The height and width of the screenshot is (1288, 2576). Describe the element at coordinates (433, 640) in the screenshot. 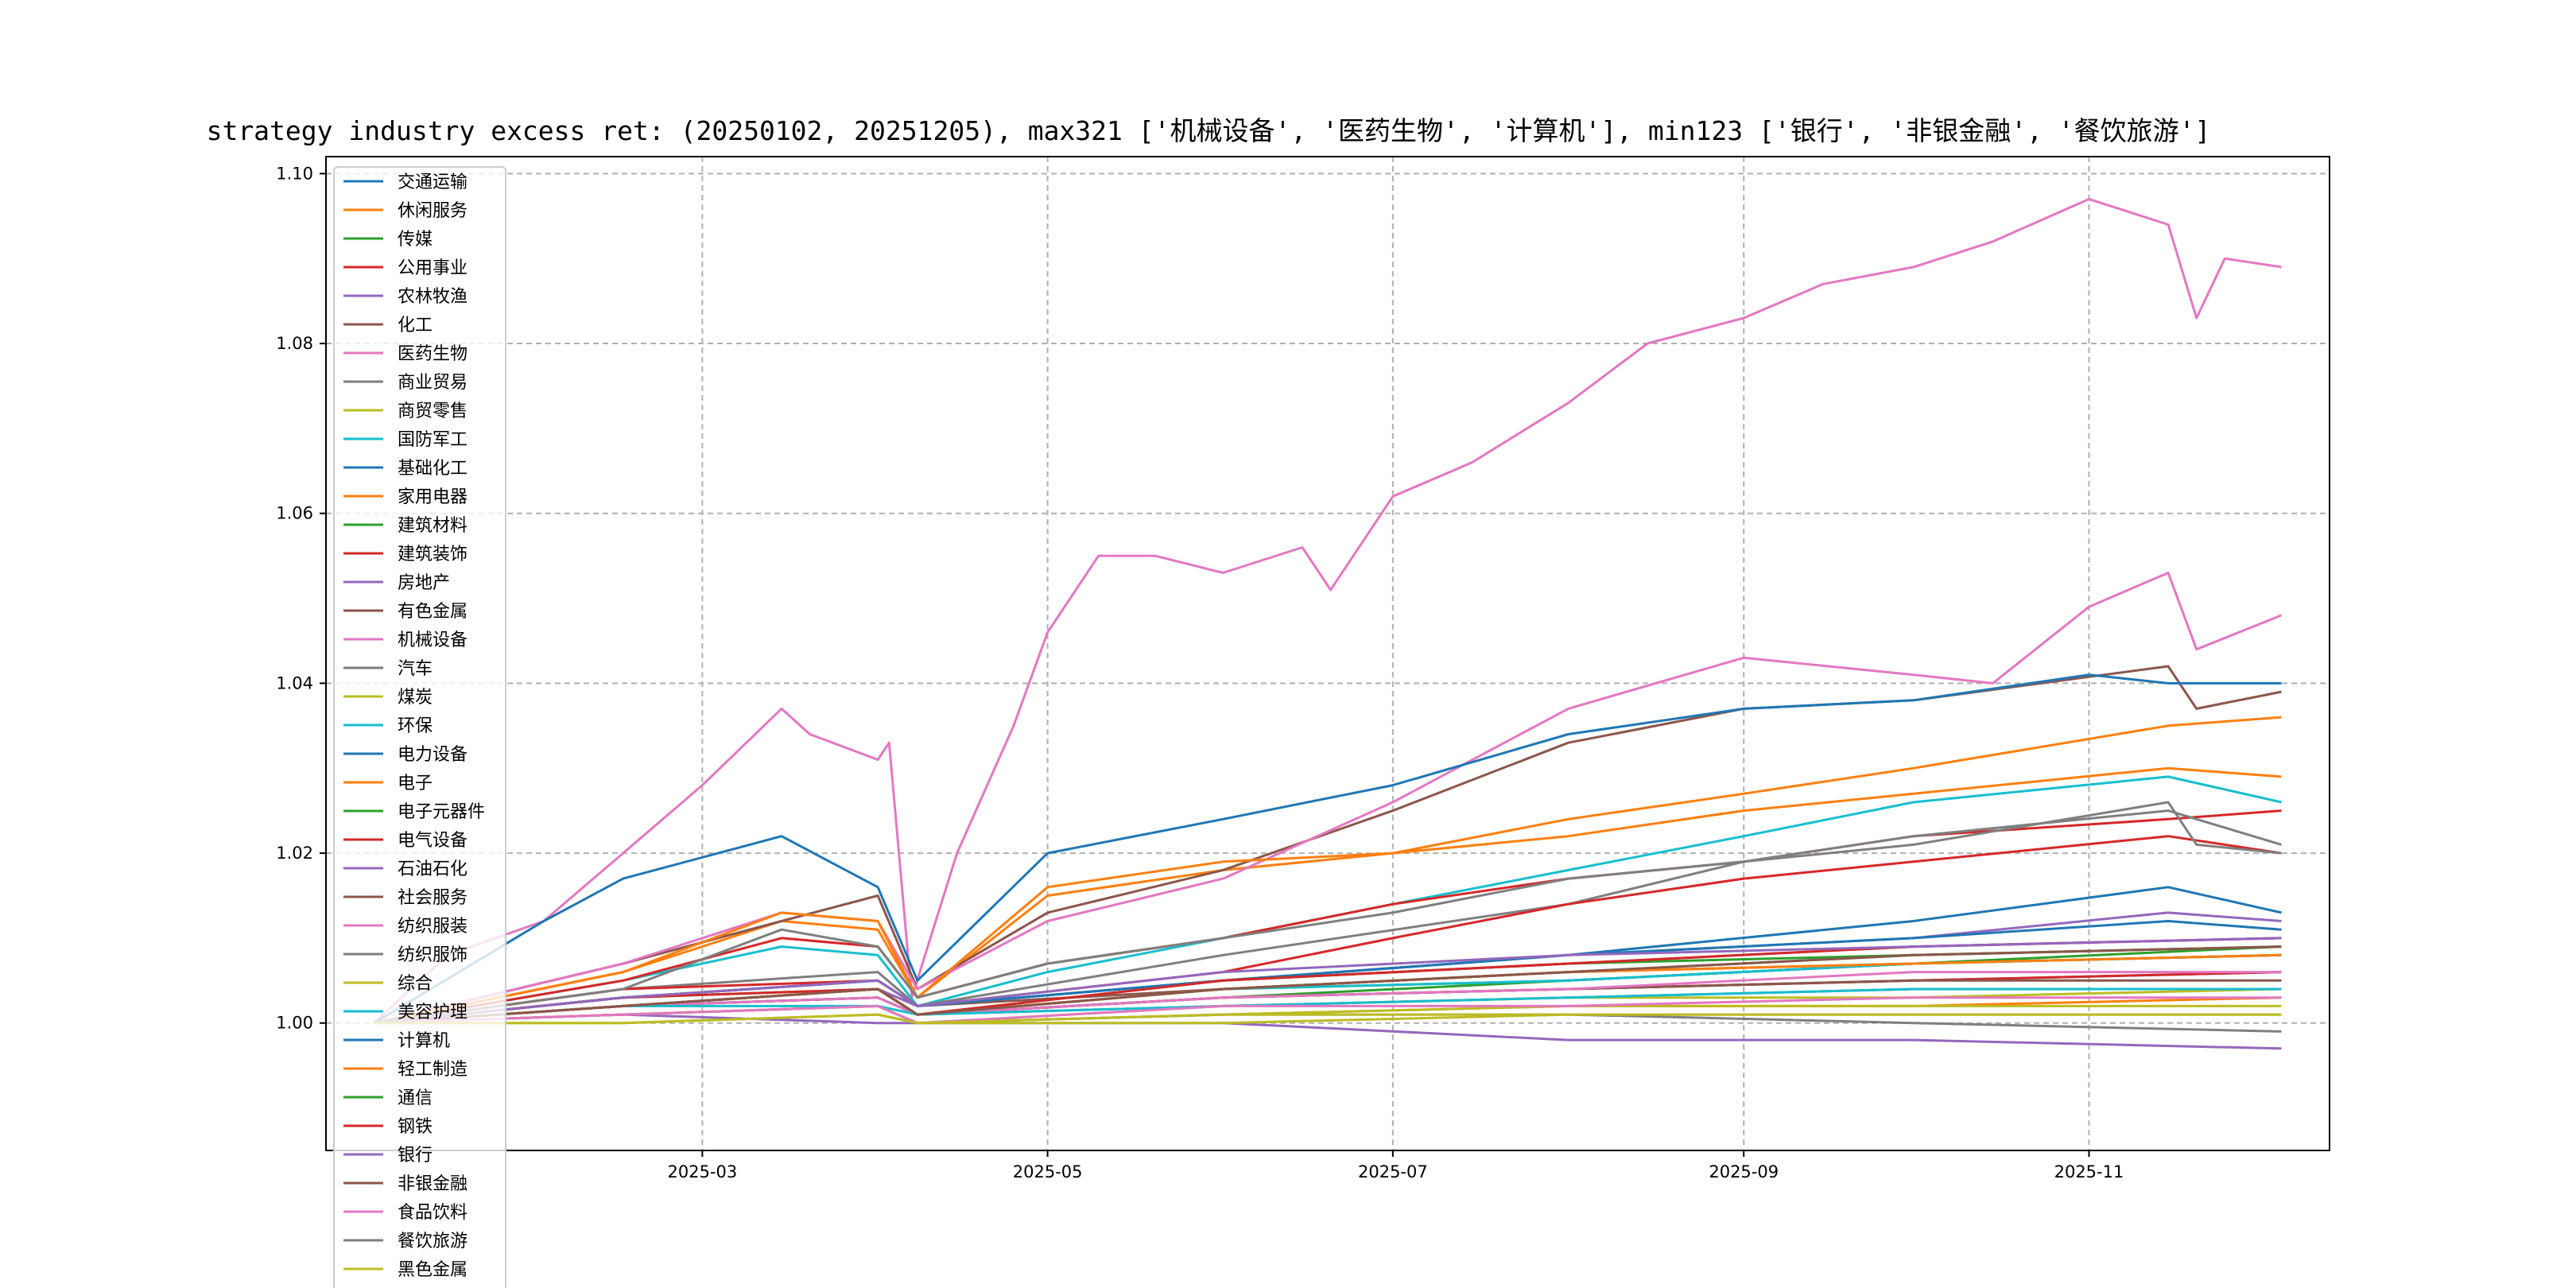

I see `legend-label: 机械设备` at that location.